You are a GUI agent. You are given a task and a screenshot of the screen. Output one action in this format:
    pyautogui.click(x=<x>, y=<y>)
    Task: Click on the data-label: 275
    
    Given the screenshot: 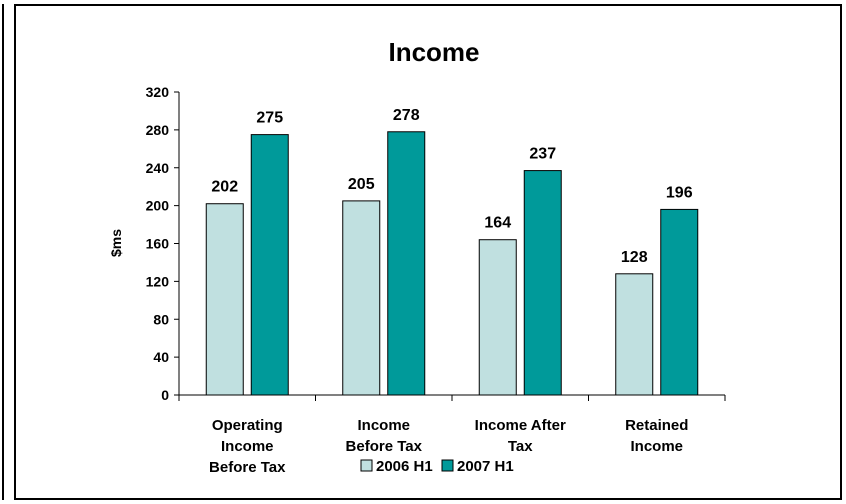 What is the action you would take?
    pyautogui.click(x=269, y=118)
    